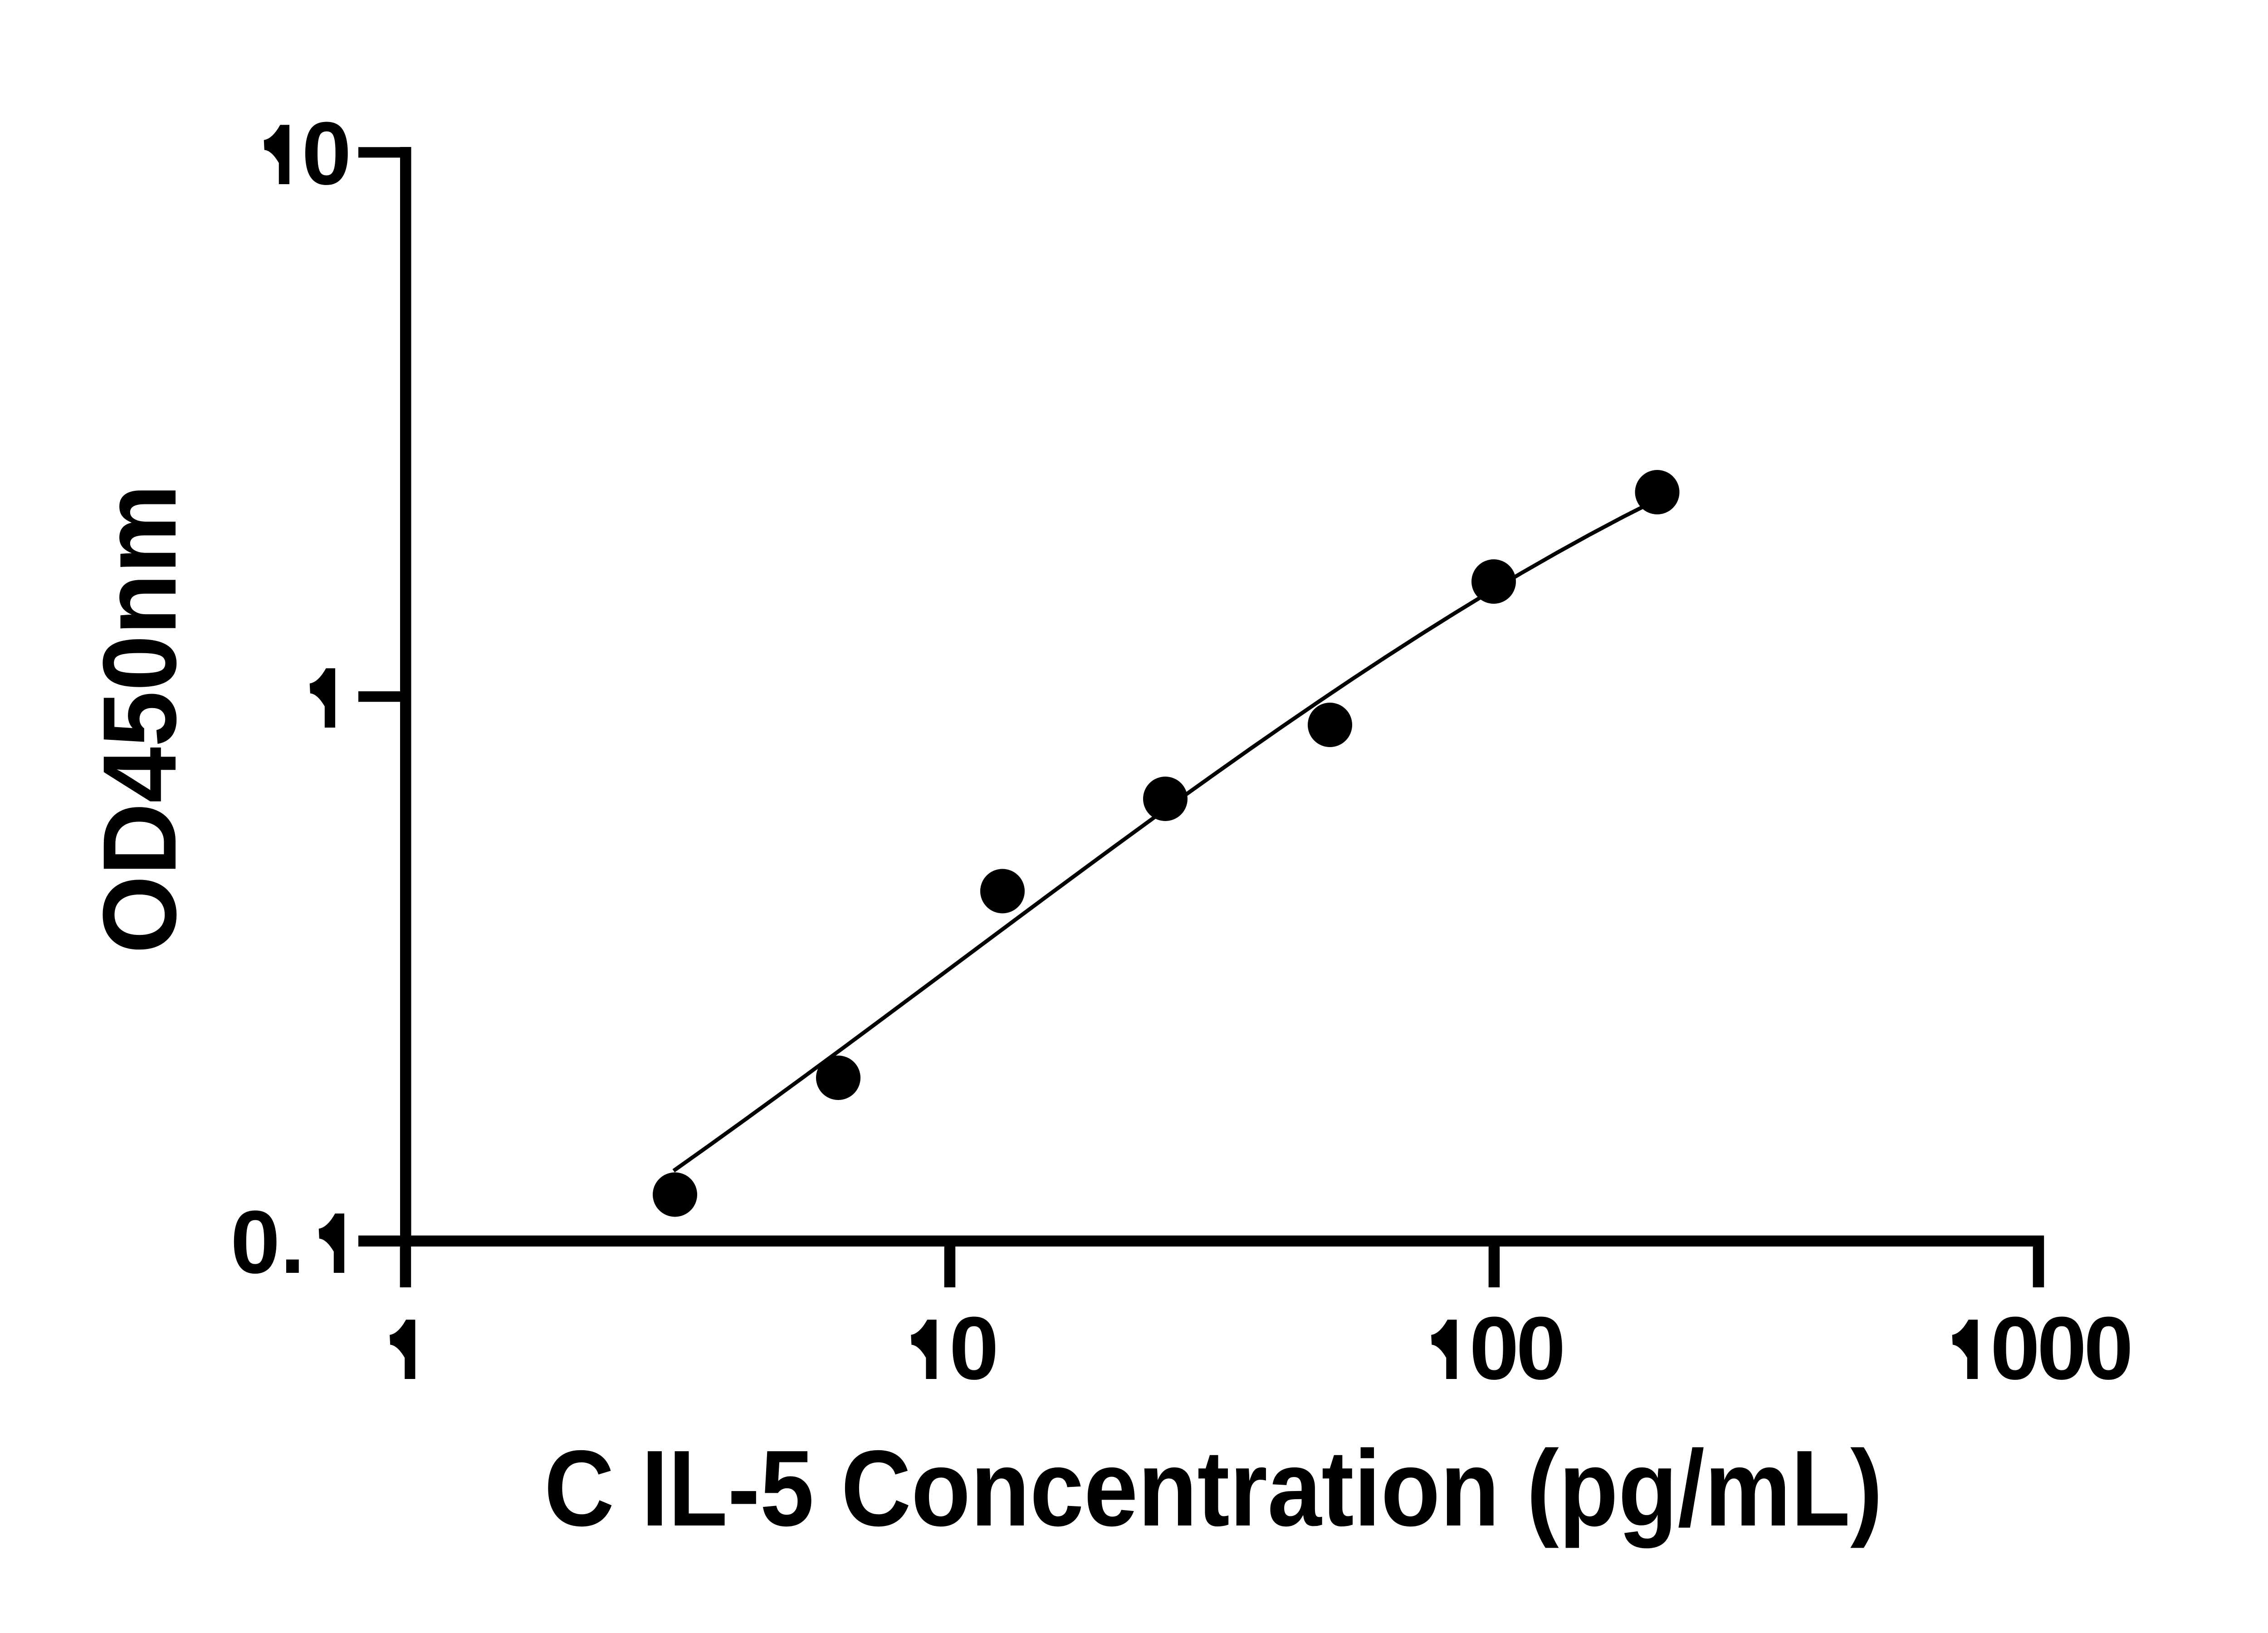  Describe the element at coordinates (140, 719) in the screenshot. I see `svg-text: OD450nm` at that location.